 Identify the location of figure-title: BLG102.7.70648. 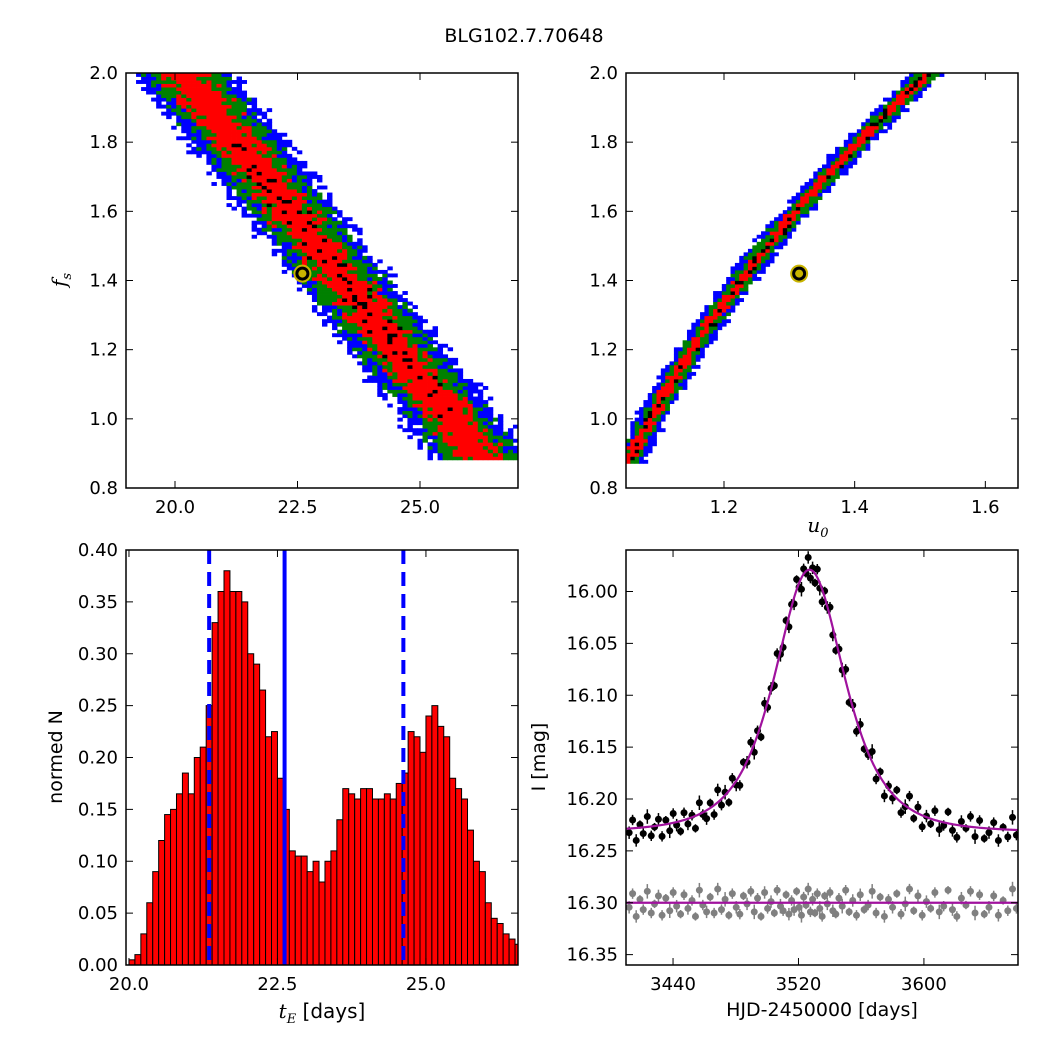
(523, 36).